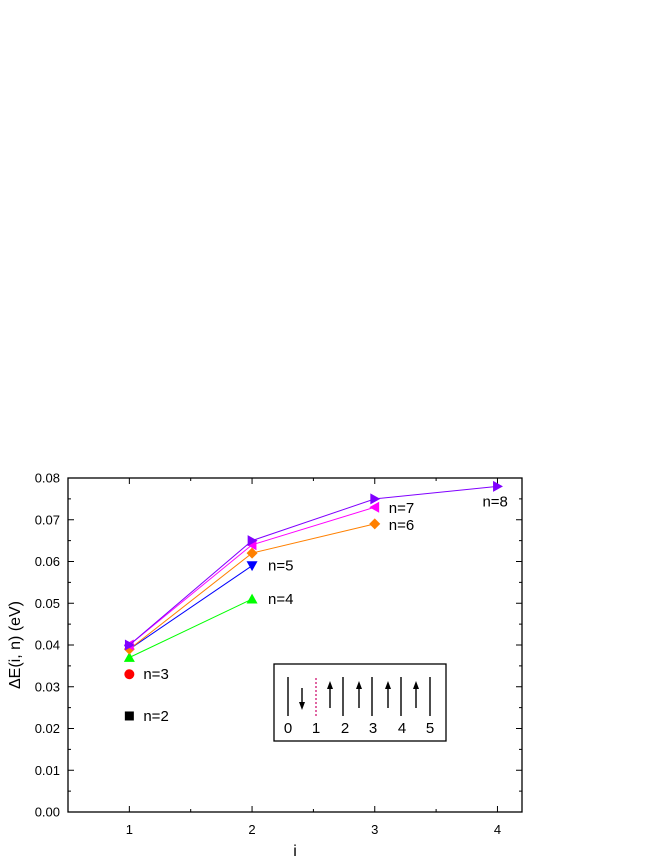  I want to click on series-label: n=6, so click(401, 525).